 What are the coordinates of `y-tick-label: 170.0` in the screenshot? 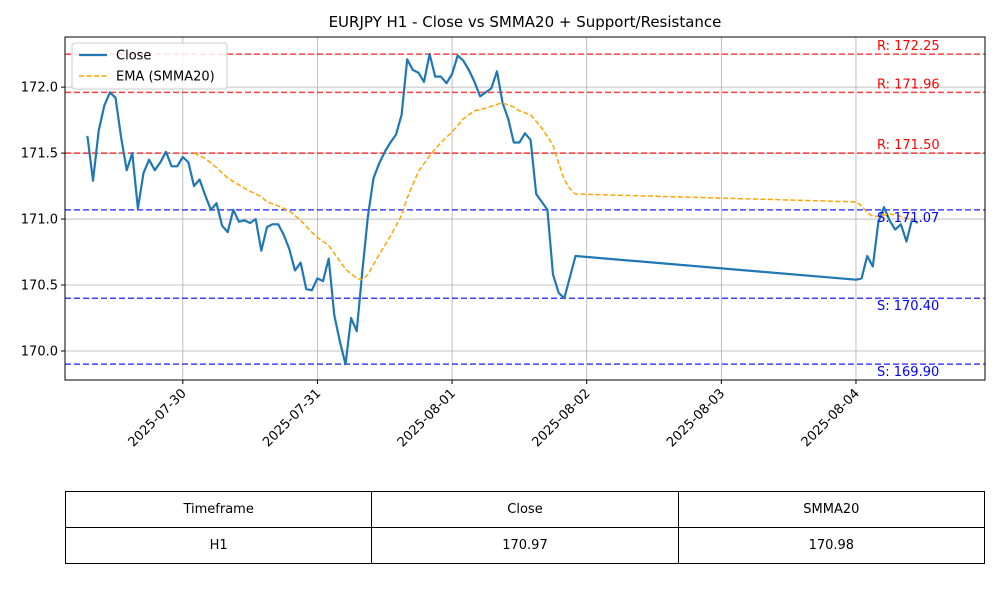 It's located at (39, 351).